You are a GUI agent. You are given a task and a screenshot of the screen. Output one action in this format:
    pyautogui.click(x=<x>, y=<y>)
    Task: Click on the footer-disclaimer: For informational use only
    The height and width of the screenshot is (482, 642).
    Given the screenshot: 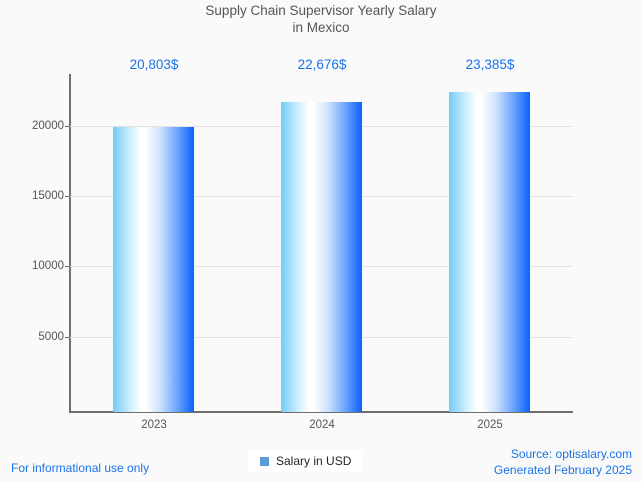 What is the action you would take?
    pyautogui.click(x=80, y=468)
    